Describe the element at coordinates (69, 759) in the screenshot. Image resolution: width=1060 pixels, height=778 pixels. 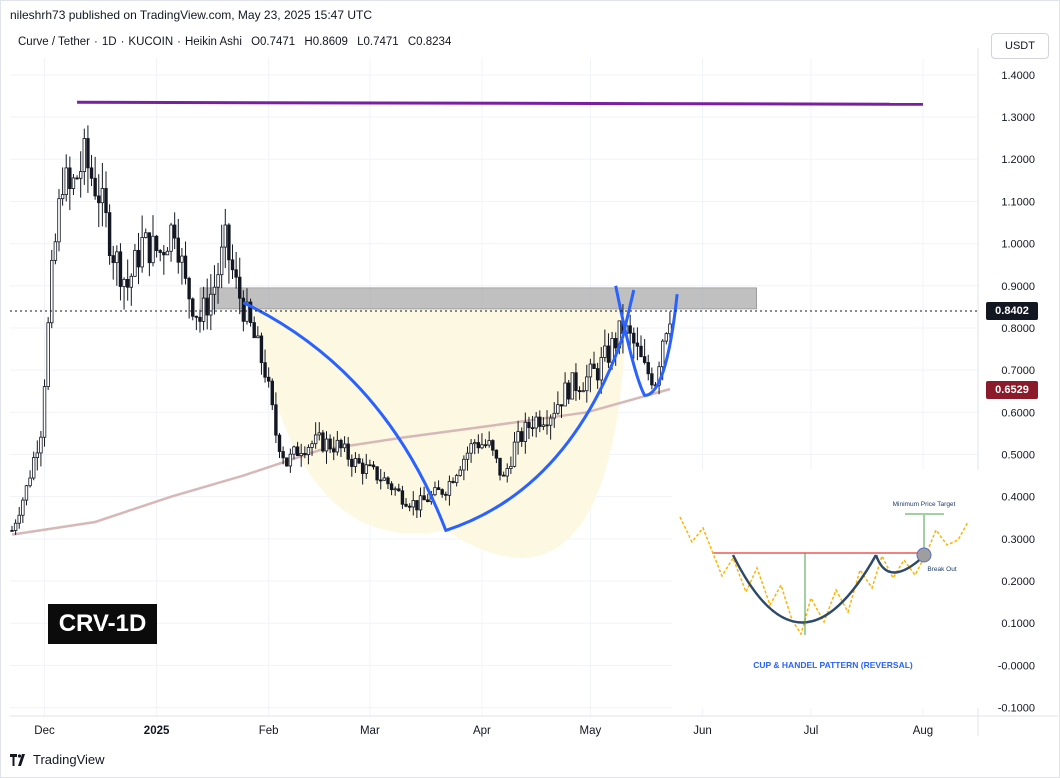
I see `footer-brand-label: TradingView` at that location.